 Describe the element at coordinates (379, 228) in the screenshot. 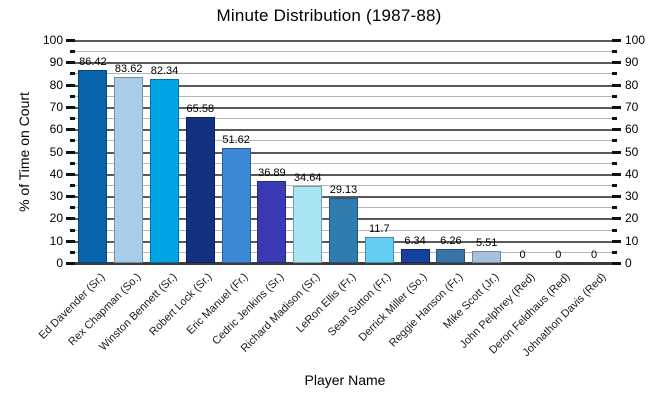

I see `bar-value-label: 11.7` at that location.